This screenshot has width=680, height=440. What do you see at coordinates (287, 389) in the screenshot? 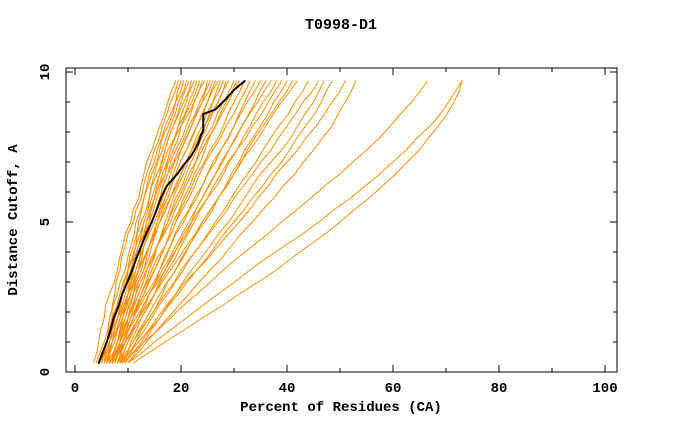
I see `x-tick-label: 40` at bounding box center [287, 389].